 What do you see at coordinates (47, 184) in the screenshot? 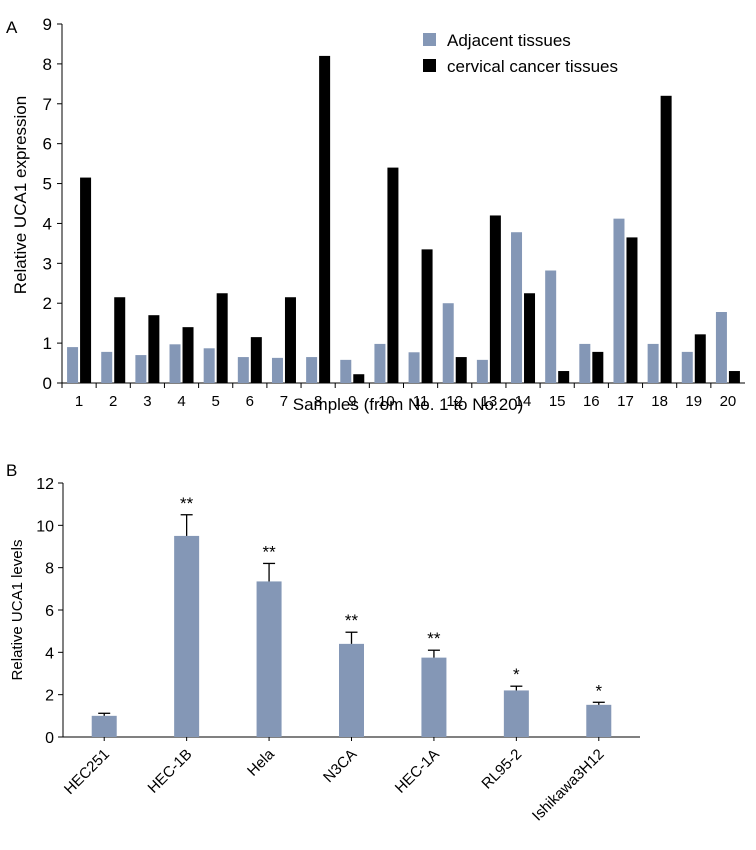
I see `panel-a-y-tick-label: 5` at bounding box center [47, 184].